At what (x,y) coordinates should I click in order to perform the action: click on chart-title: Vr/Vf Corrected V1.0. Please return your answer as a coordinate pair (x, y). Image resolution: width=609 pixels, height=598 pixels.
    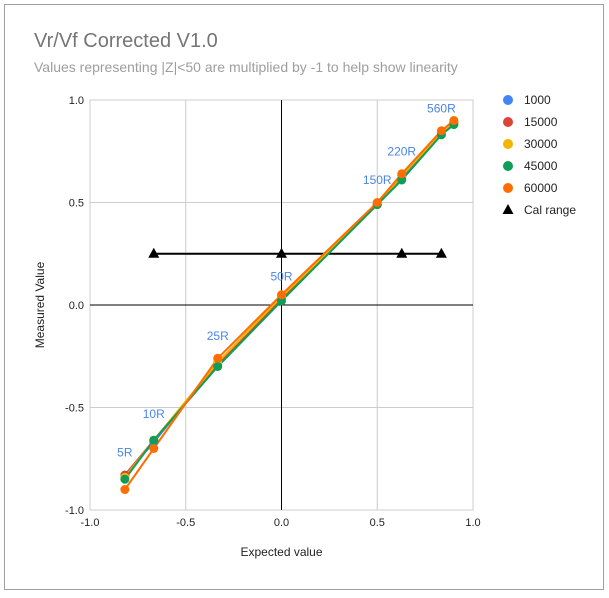
    Looking at the image, I should click on (126, 41).